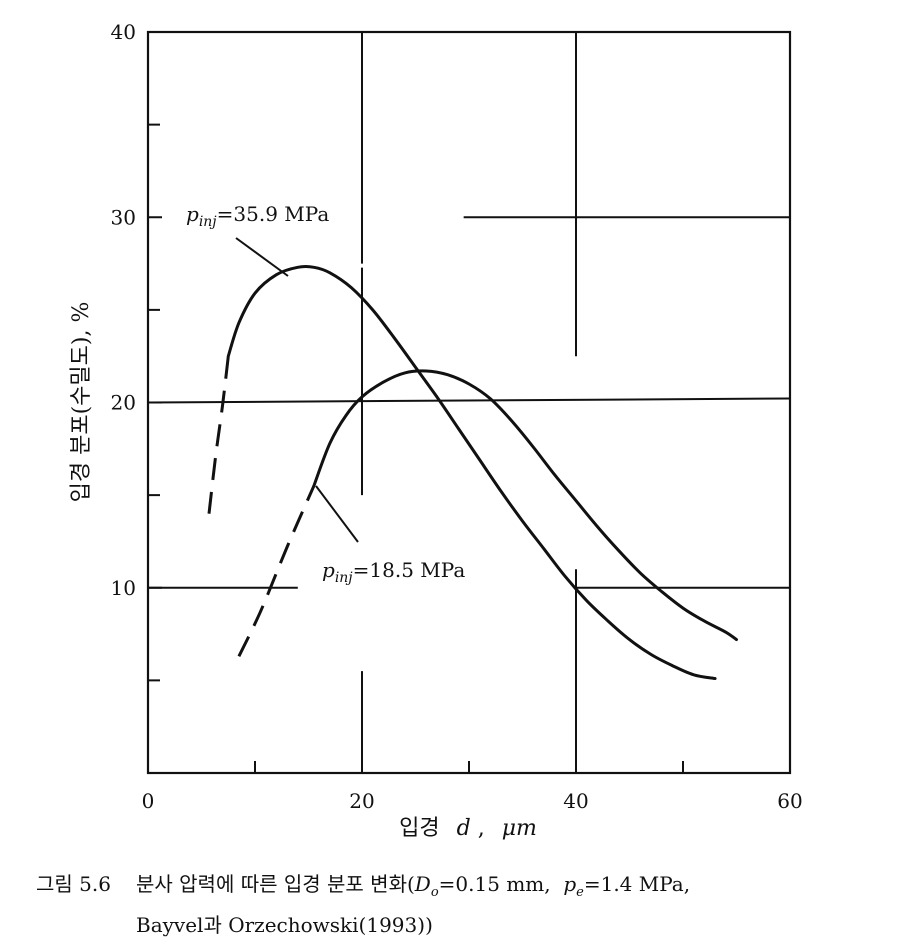 The height and width of the screenshot is (941, 900). Describe the element at coordinates (575, 801) in the screenshot. I see `x-tick-label-40: 40` at that location.